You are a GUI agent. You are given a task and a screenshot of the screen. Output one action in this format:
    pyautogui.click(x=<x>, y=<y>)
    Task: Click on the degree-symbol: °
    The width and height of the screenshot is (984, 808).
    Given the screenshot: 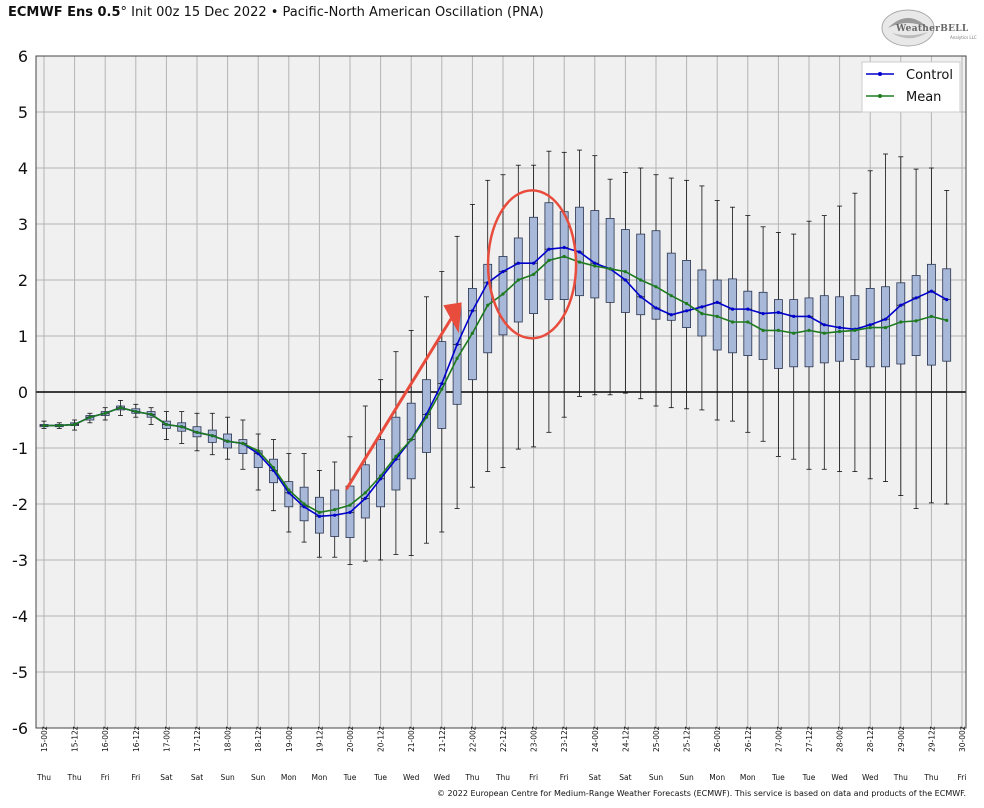 What is the action you would take?
    pyautogui.click(x=124, y=12)
    